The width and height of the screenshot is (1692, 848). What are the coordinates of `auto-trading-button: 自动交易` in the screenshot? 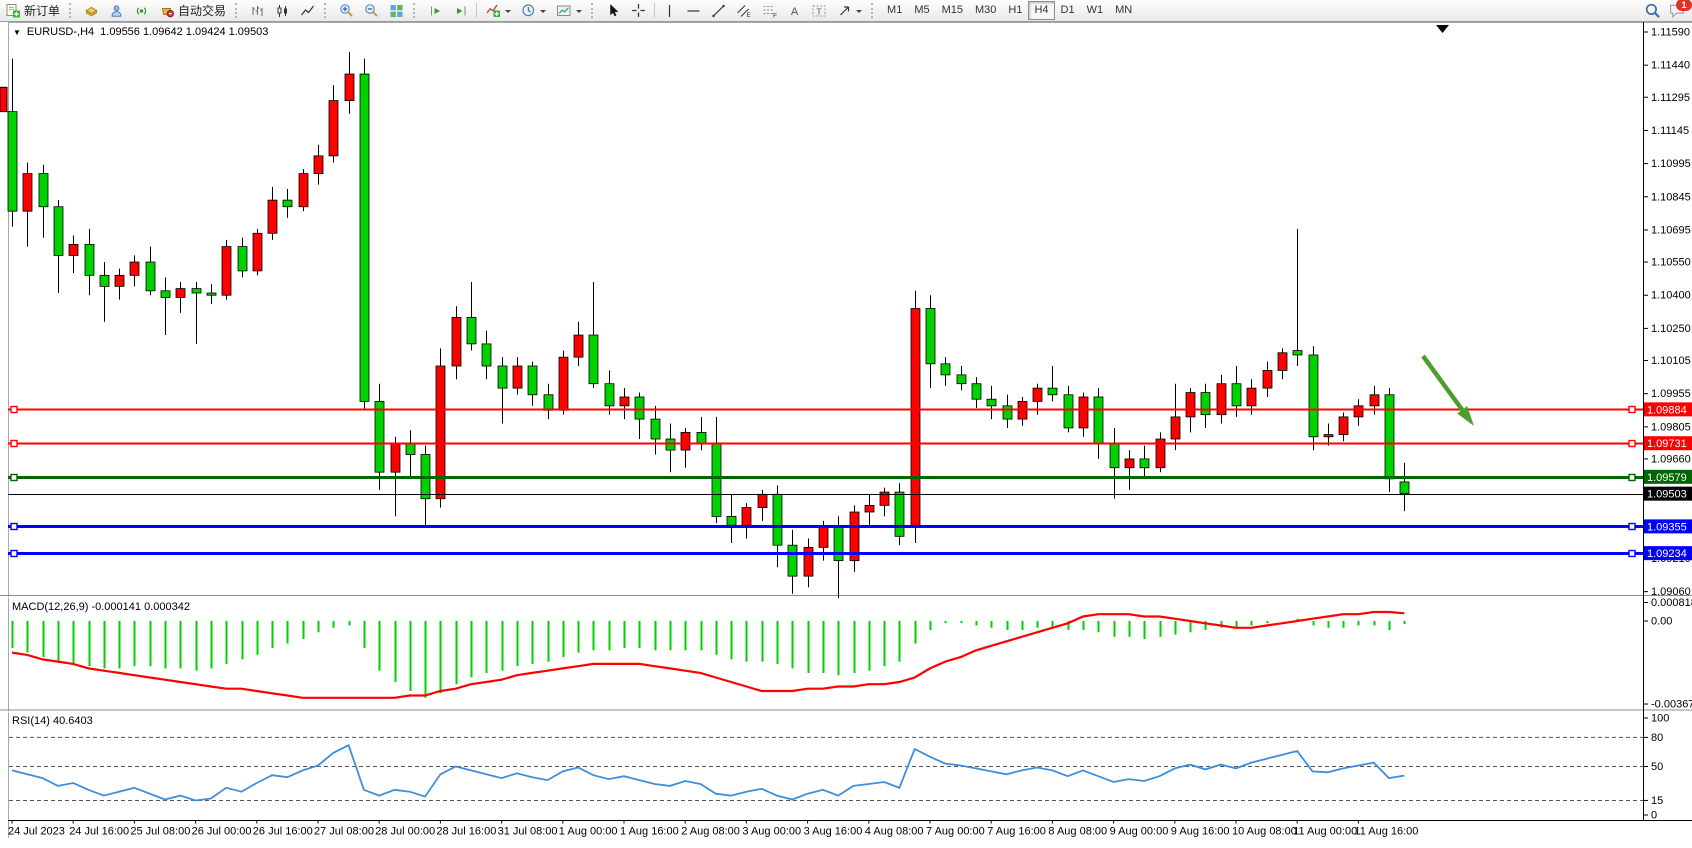 It's located at (192, 10).